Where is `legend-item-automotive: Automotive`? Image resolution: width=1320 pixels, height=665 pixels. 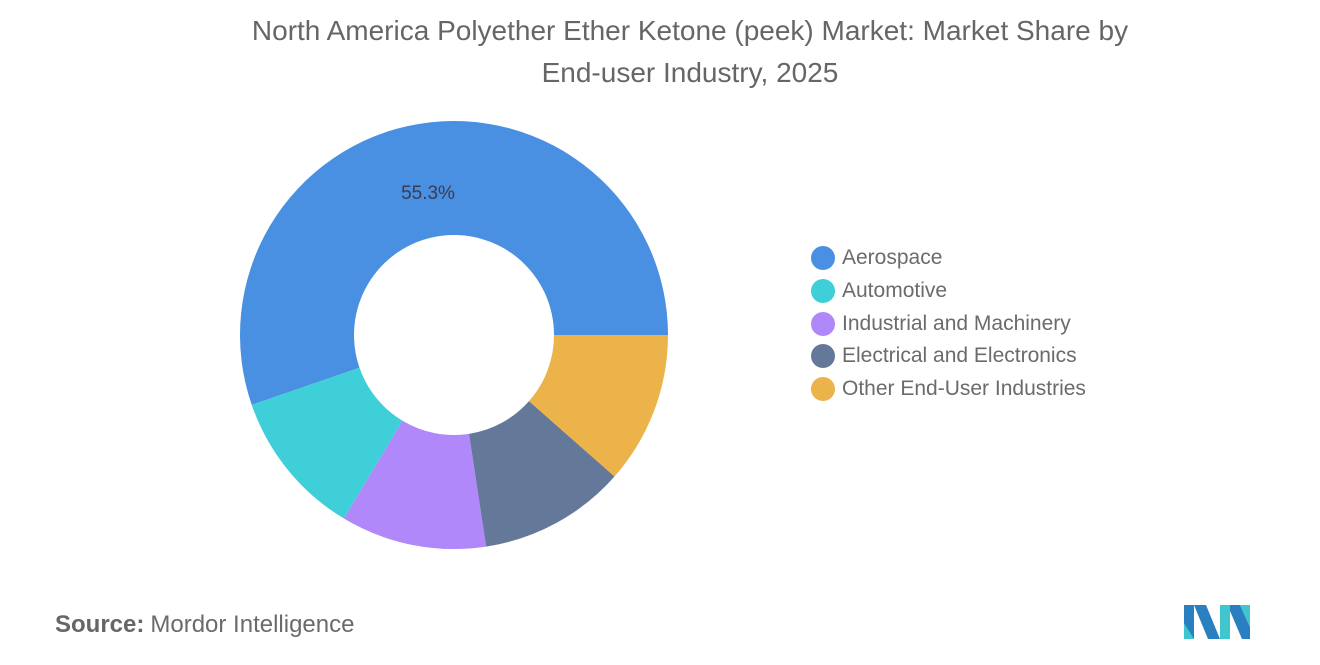
legend-item-automotive: Automotive is located at coordinates (948, 291).